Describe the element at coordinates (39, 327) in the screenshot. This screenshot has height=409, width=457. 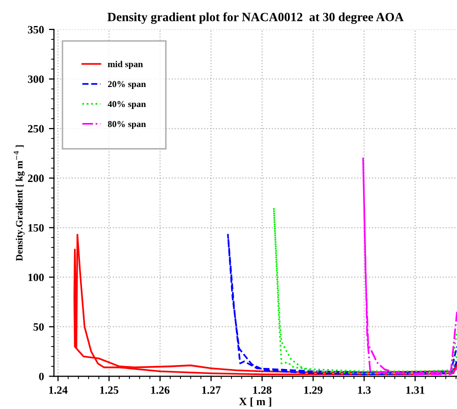
I see `y-tick-label: 50` at that location.